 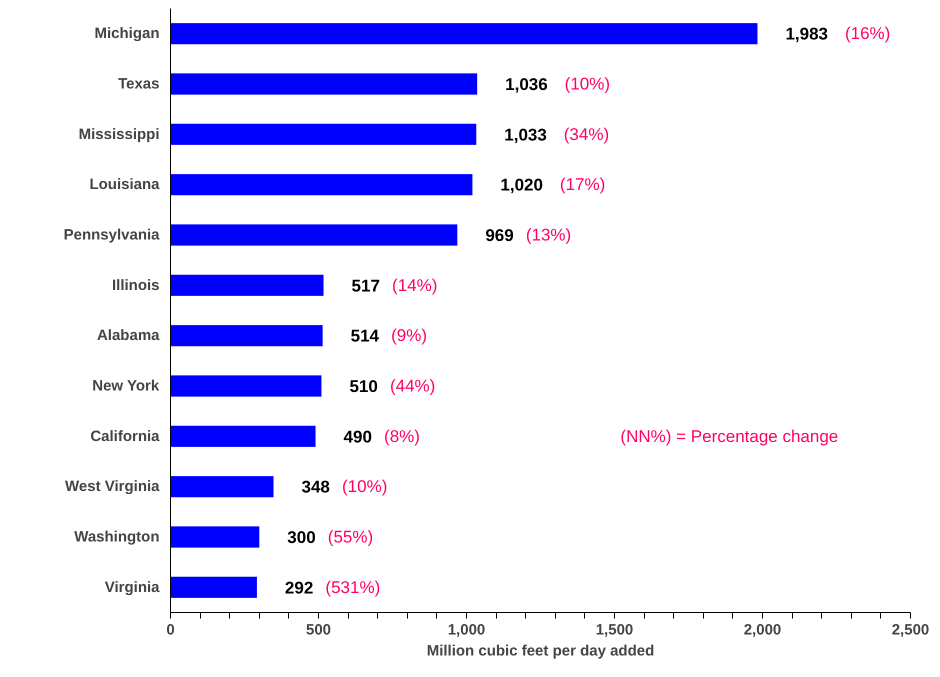 What do you see at coordinates (128, 335) in the screenshot?
I see `y-tick-label: Alabama` at bounding box center [128, 335].